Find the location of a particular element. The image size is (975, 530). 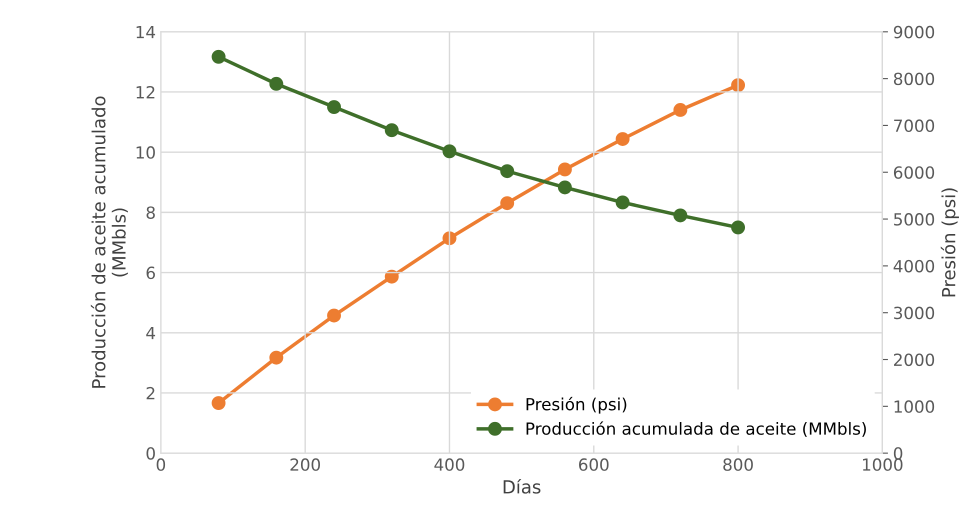

y2-tick-label: 1000 is located at coordinates (914, 406).